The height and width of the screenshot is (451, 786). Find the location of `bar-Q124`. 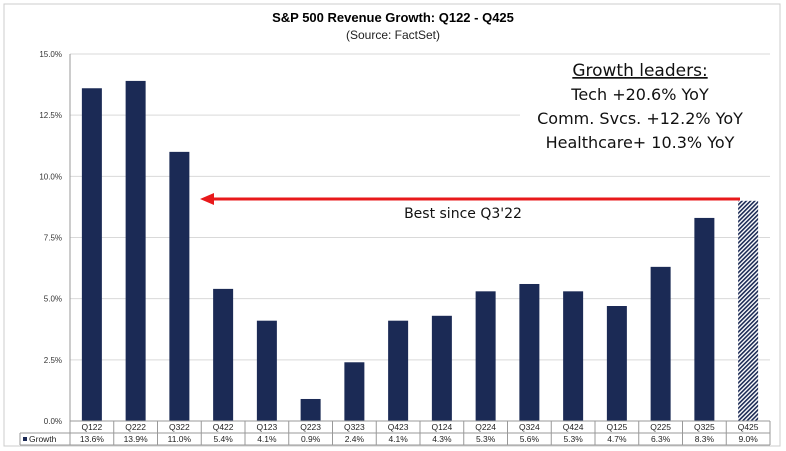

bar-Q124 is located at coordinates (441, 368).